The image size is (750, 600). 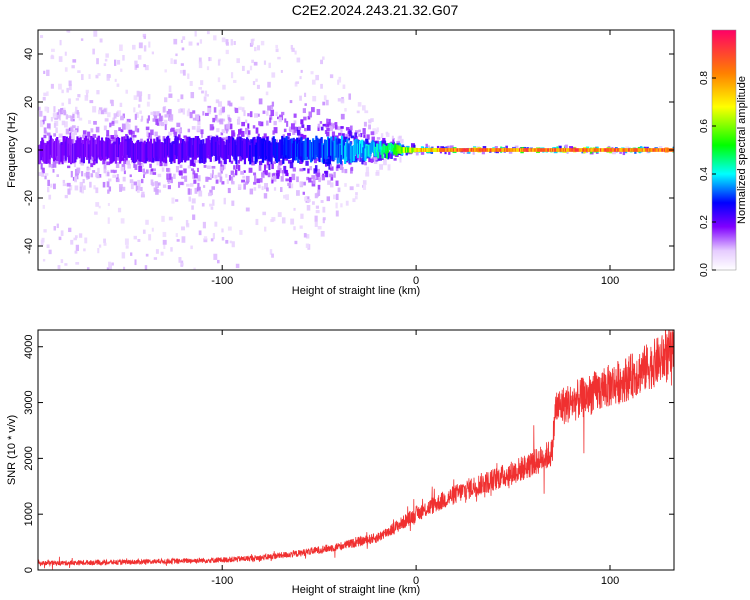 What do you see at coordinates (29, 570) in the screenshot?
I see `snr-ytick-label: 0` at bounding box center [29, 570].